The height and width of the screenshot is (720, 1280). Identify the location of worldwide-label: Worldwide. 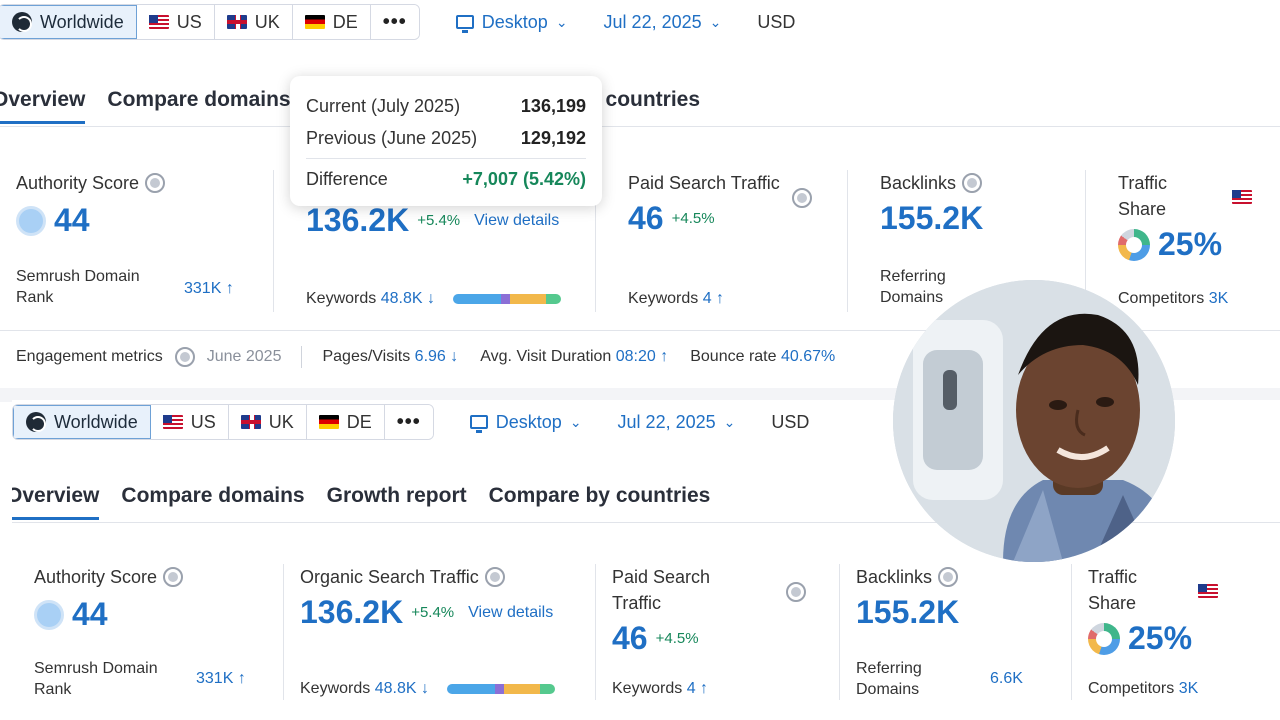
(82, 21).